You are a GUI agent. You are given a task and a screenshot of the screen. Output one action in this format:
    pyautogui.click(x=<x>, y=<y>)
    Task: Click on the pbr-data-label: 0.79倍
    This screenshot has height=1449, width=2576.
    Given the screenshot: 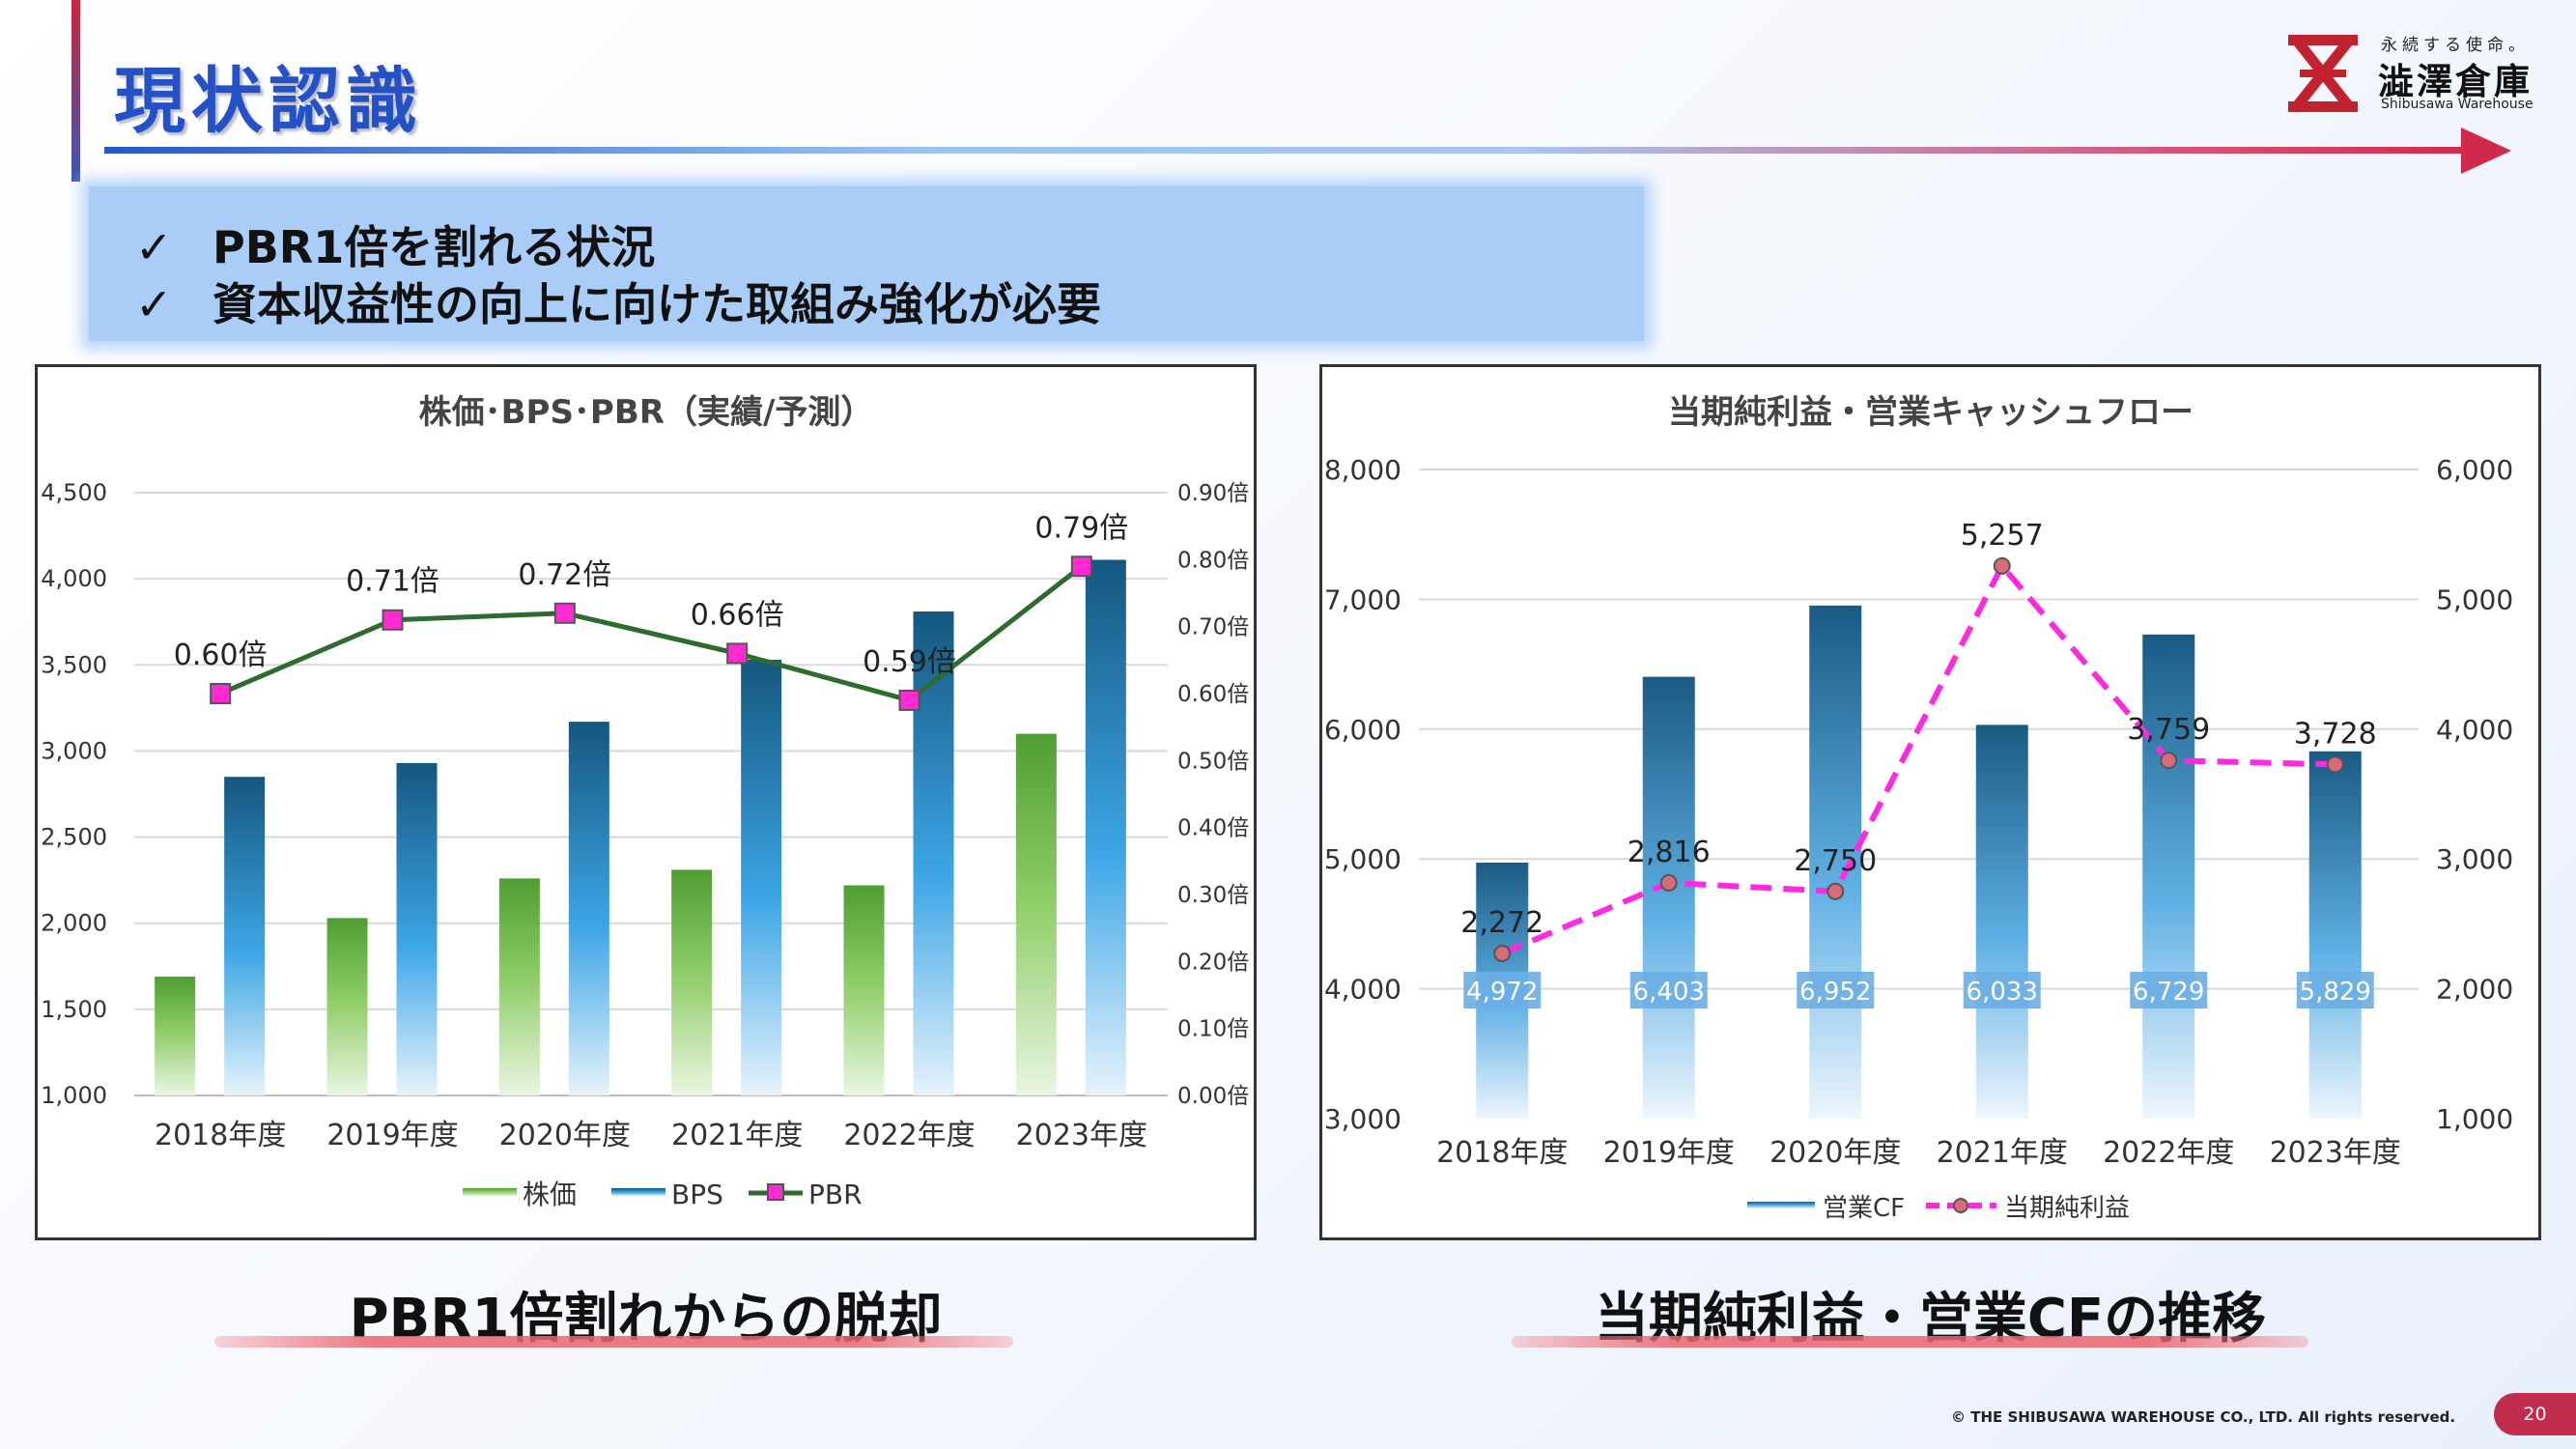 What is the action you would take?
    pyautogui.click(x=1081, y=528)
    